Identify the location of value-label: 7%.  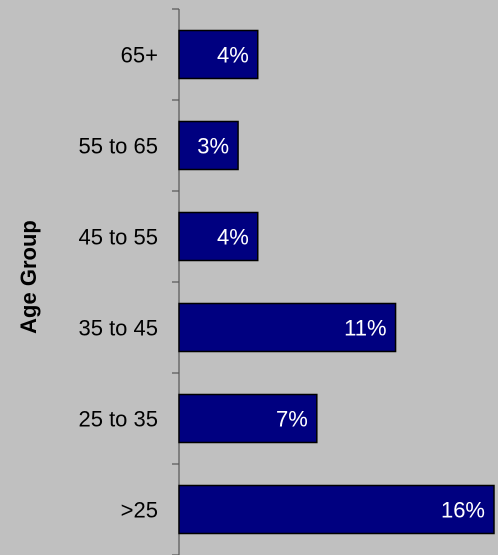
(292, 419).